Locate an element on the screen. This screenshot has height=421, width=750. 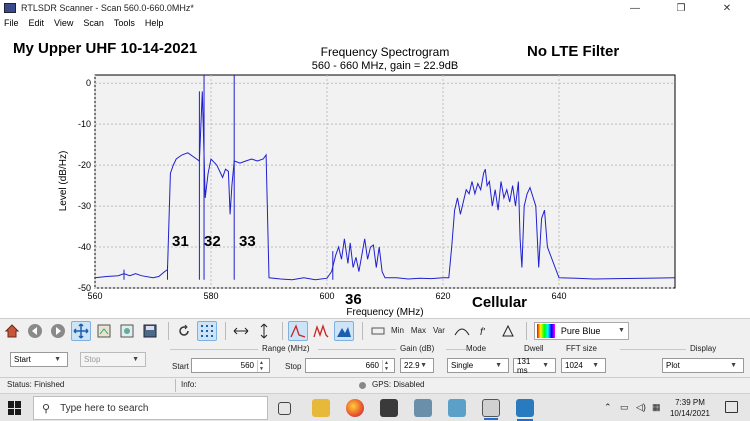
smooth-icon is located at coordinates (462, 331).